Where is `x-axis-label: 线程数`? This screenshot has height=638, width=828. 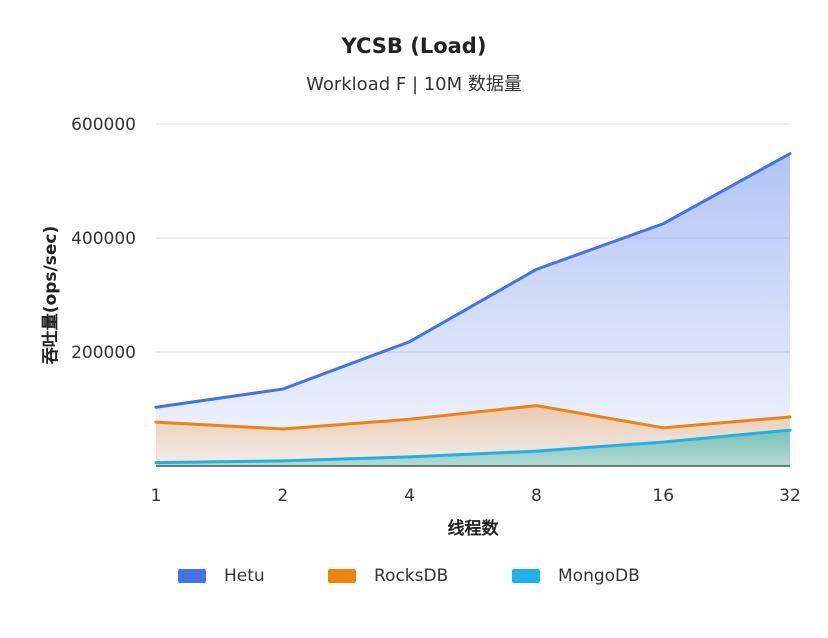
x-axis-label: 线程数 is located at coordinates (474, 528).